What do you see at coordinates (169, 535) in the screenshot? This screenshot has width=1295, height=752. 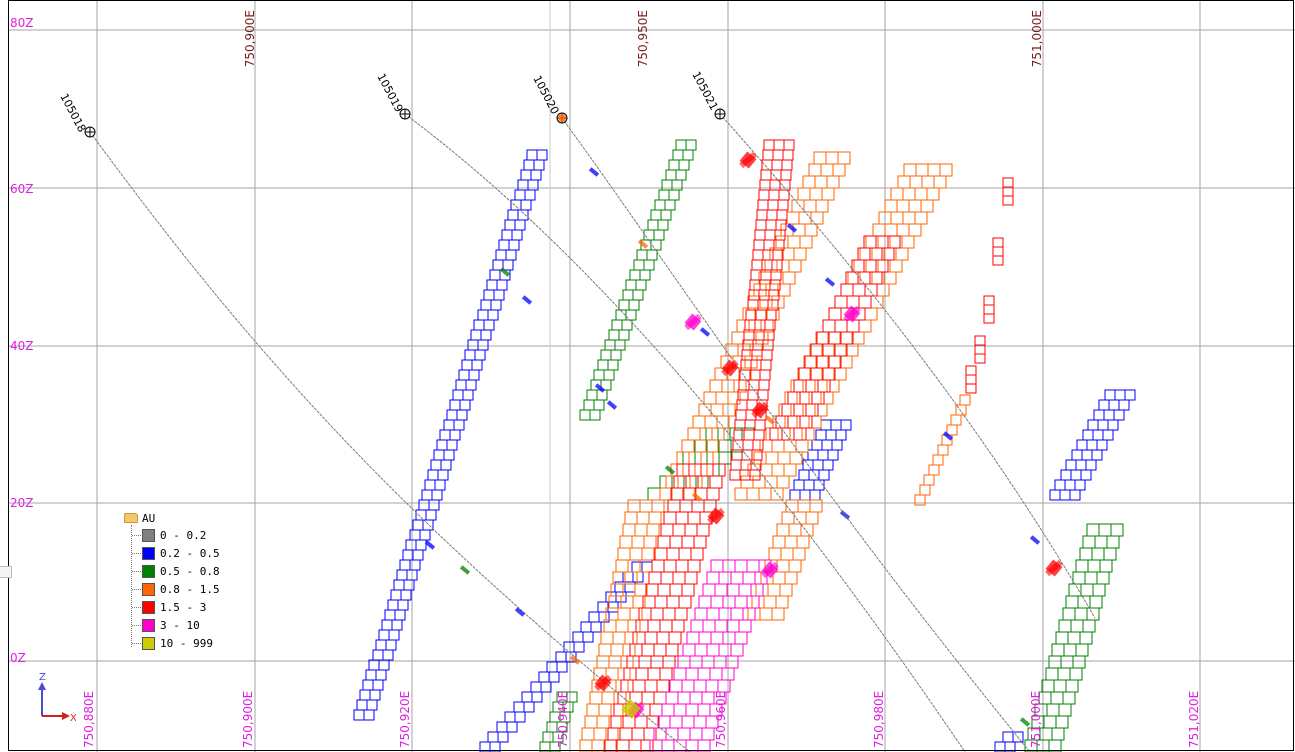 I see `legend-item-0: 0 - 0.2` at bounding box center [169, 535].